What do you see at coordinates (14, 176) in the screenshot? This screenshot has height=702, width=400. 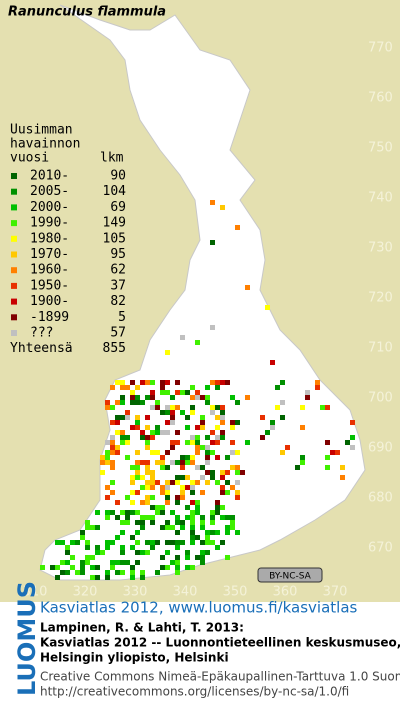 I see `legend-swatch` at bounding box center [14, 176].